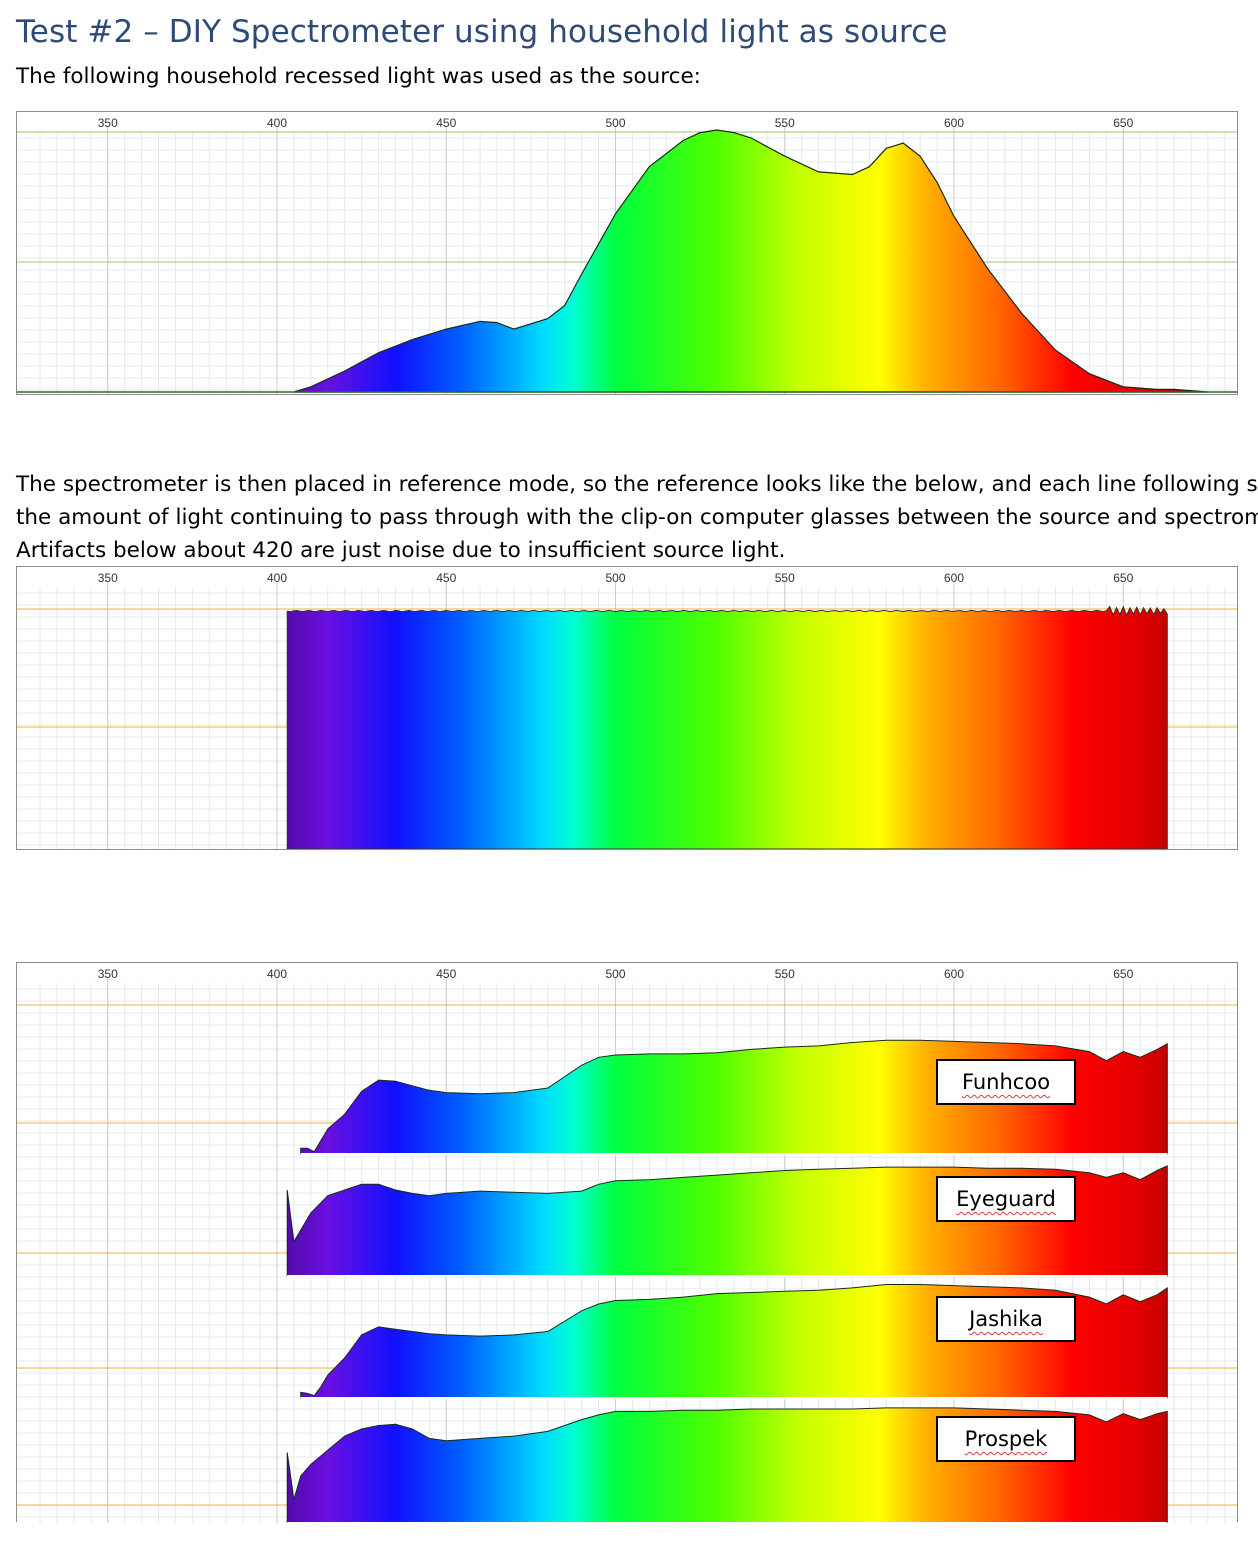 The image size is (1258, 1546). Describe the element at coordinates (1006, 1439) in the screenshot. I see `label-prospek: Prospek` at that location.